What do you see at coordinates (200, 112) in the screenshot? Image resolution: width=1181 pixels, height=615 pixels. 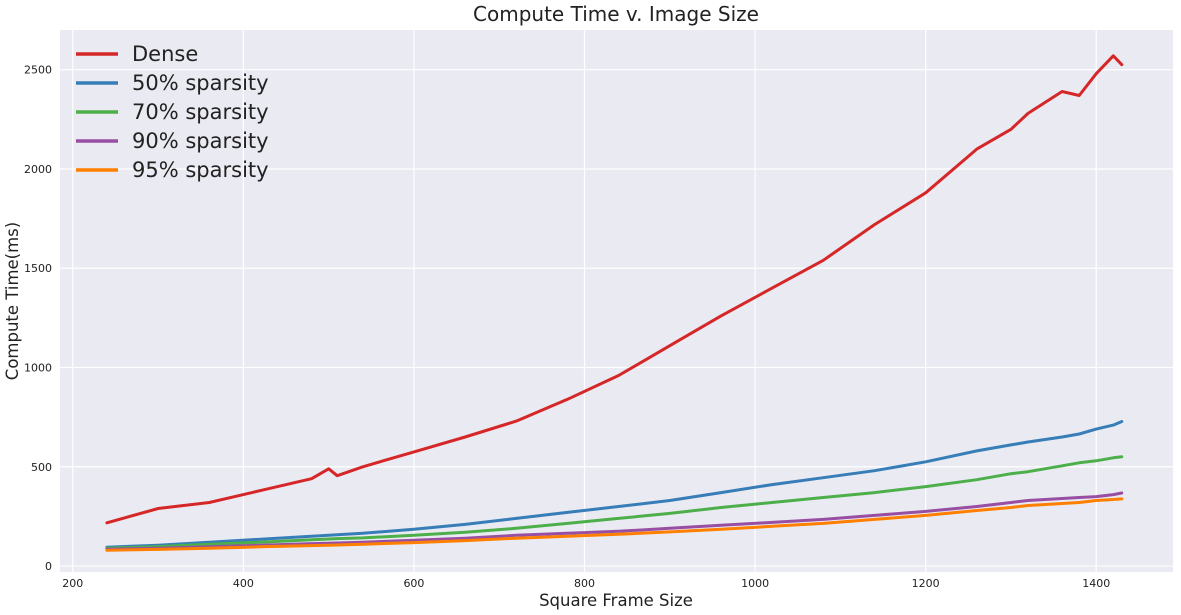 I see `legend-label-2: 70% sparsity` at bounding box center [200, 112].